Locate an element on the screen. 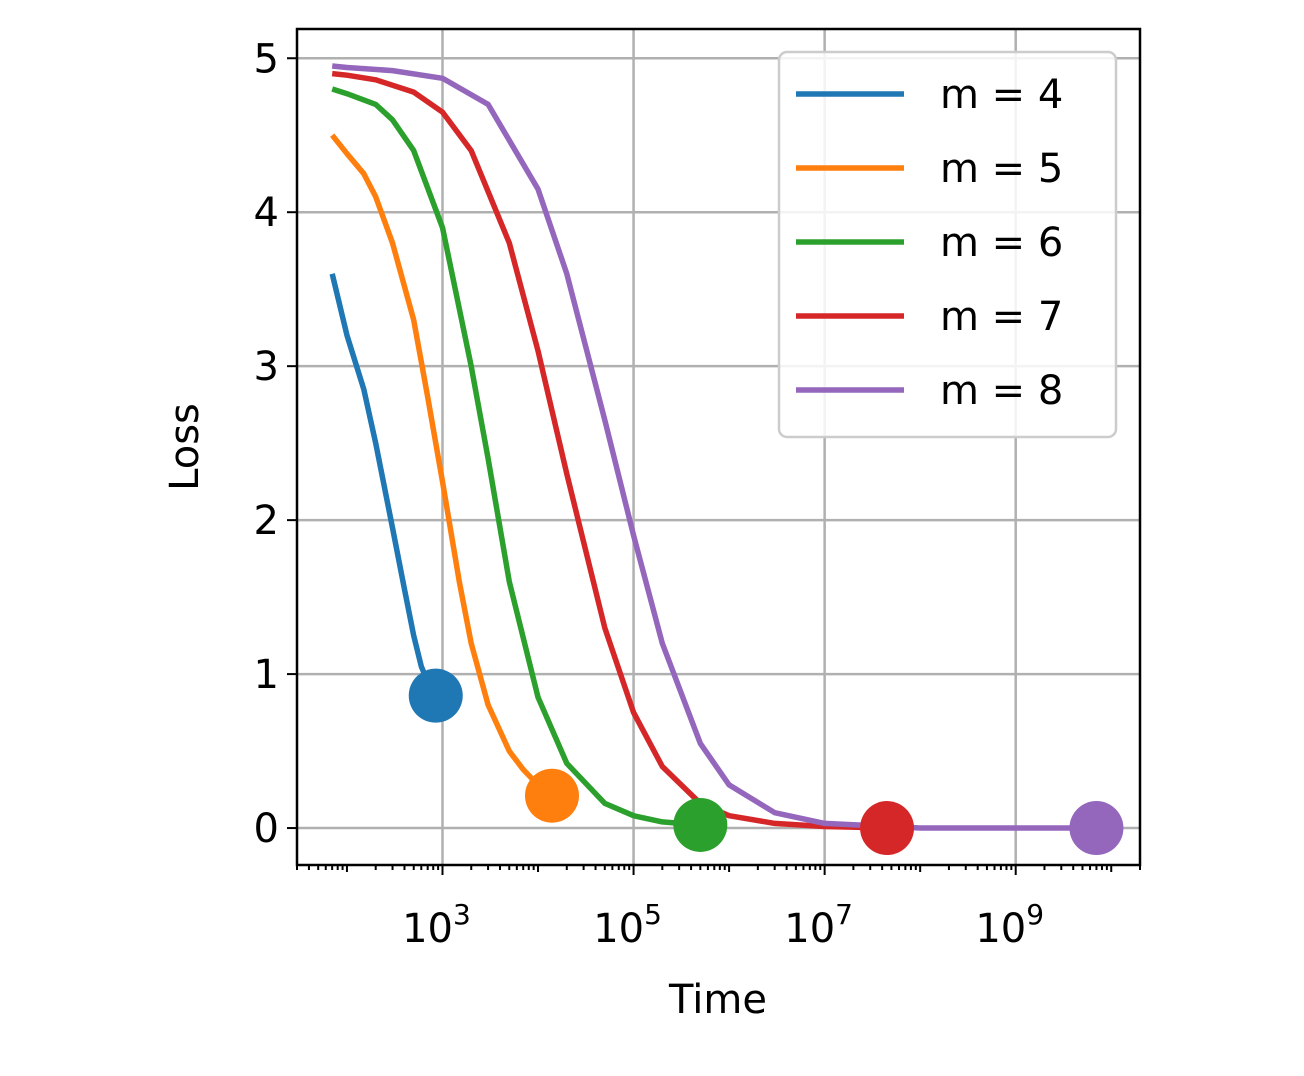 The width and height of the screenshot is (1304, 1076). series-line-m4 is located at coordinates (384, 485).